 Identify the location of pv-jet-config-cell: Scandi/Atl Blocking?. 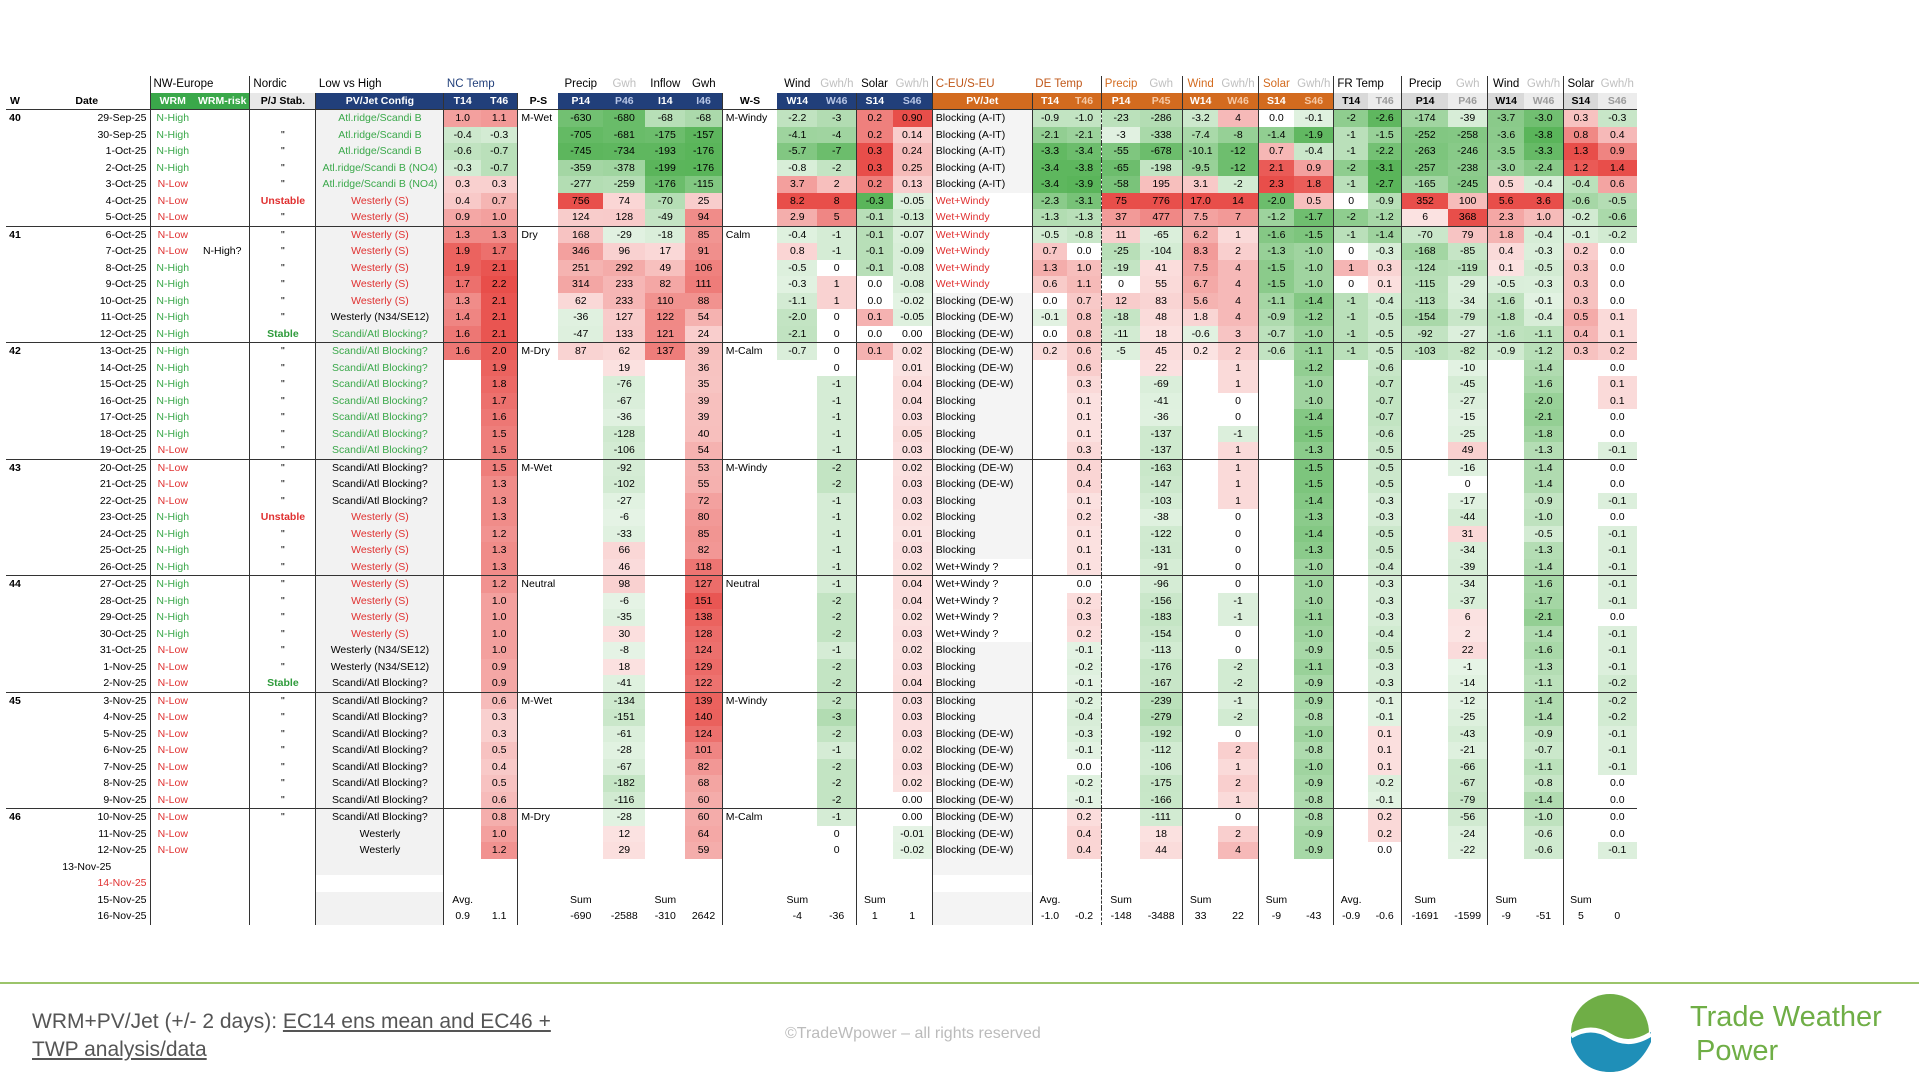
(379, 817).